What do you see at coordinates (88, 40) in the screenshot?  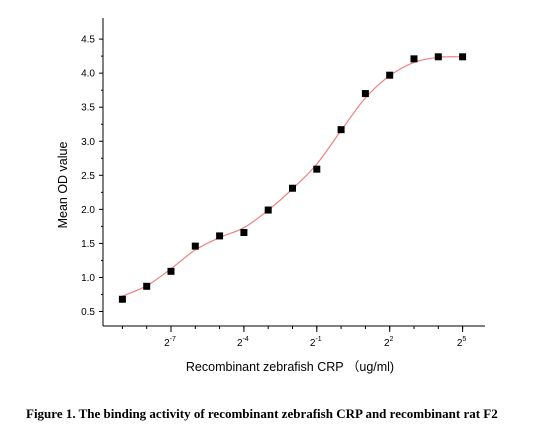 I see `y-tick-label: 4.5` at bounding box center [88, 40].